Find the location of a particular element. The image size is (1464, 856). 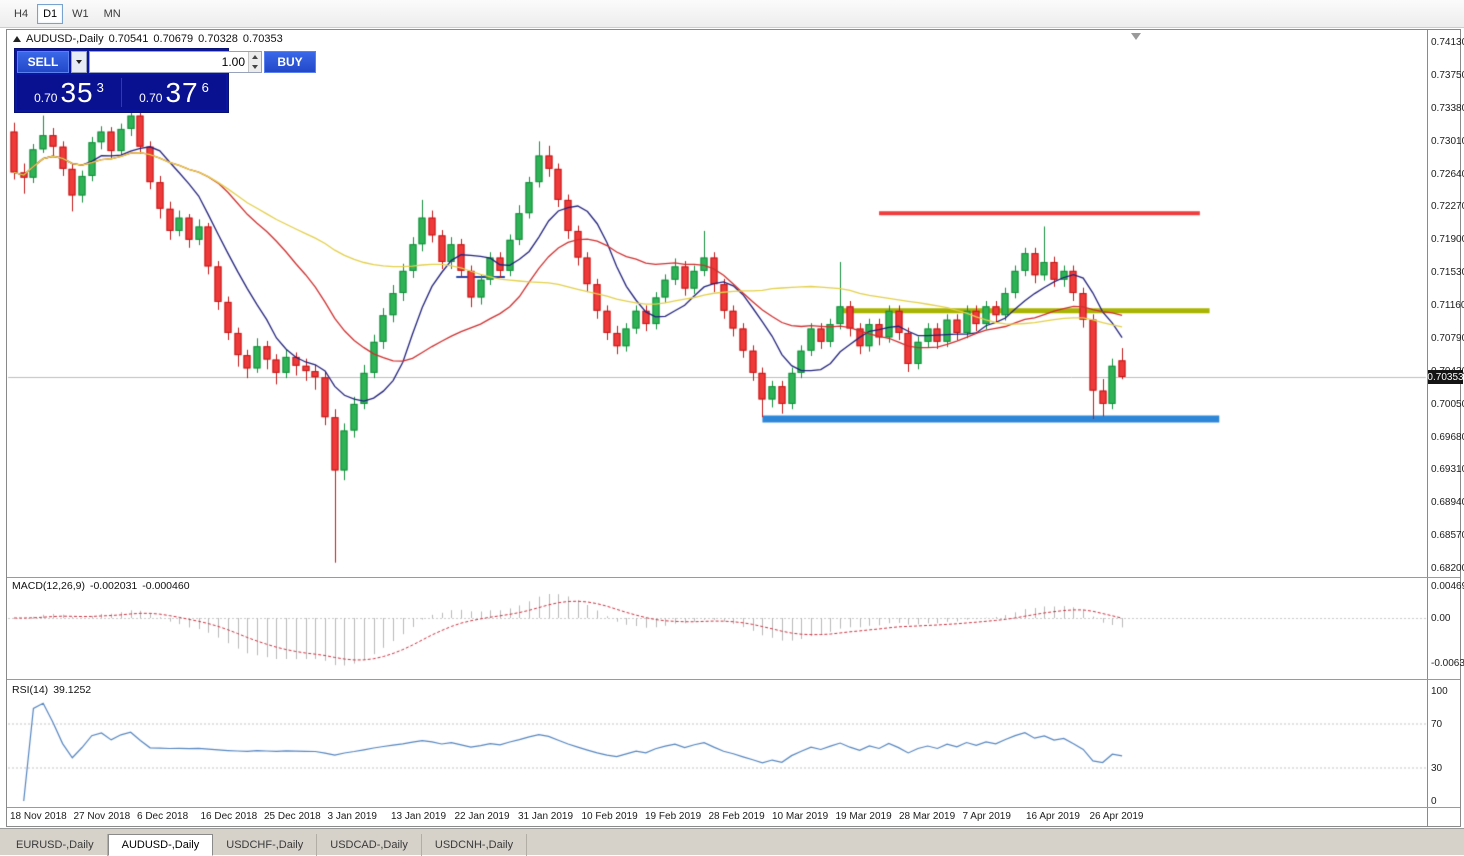

date-axis-label: 7 Apr 2019 is located at coordinates (986, 816).